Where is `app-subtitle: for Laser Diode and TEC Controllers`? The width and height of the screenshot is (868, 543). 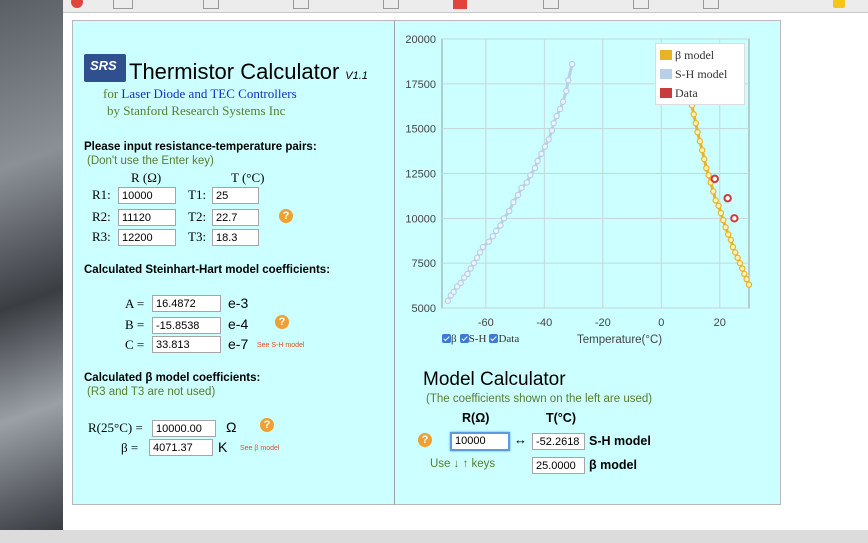
app-subtitle: for Laser Diode and TEC Controllers is located at coordinates (200, 93).